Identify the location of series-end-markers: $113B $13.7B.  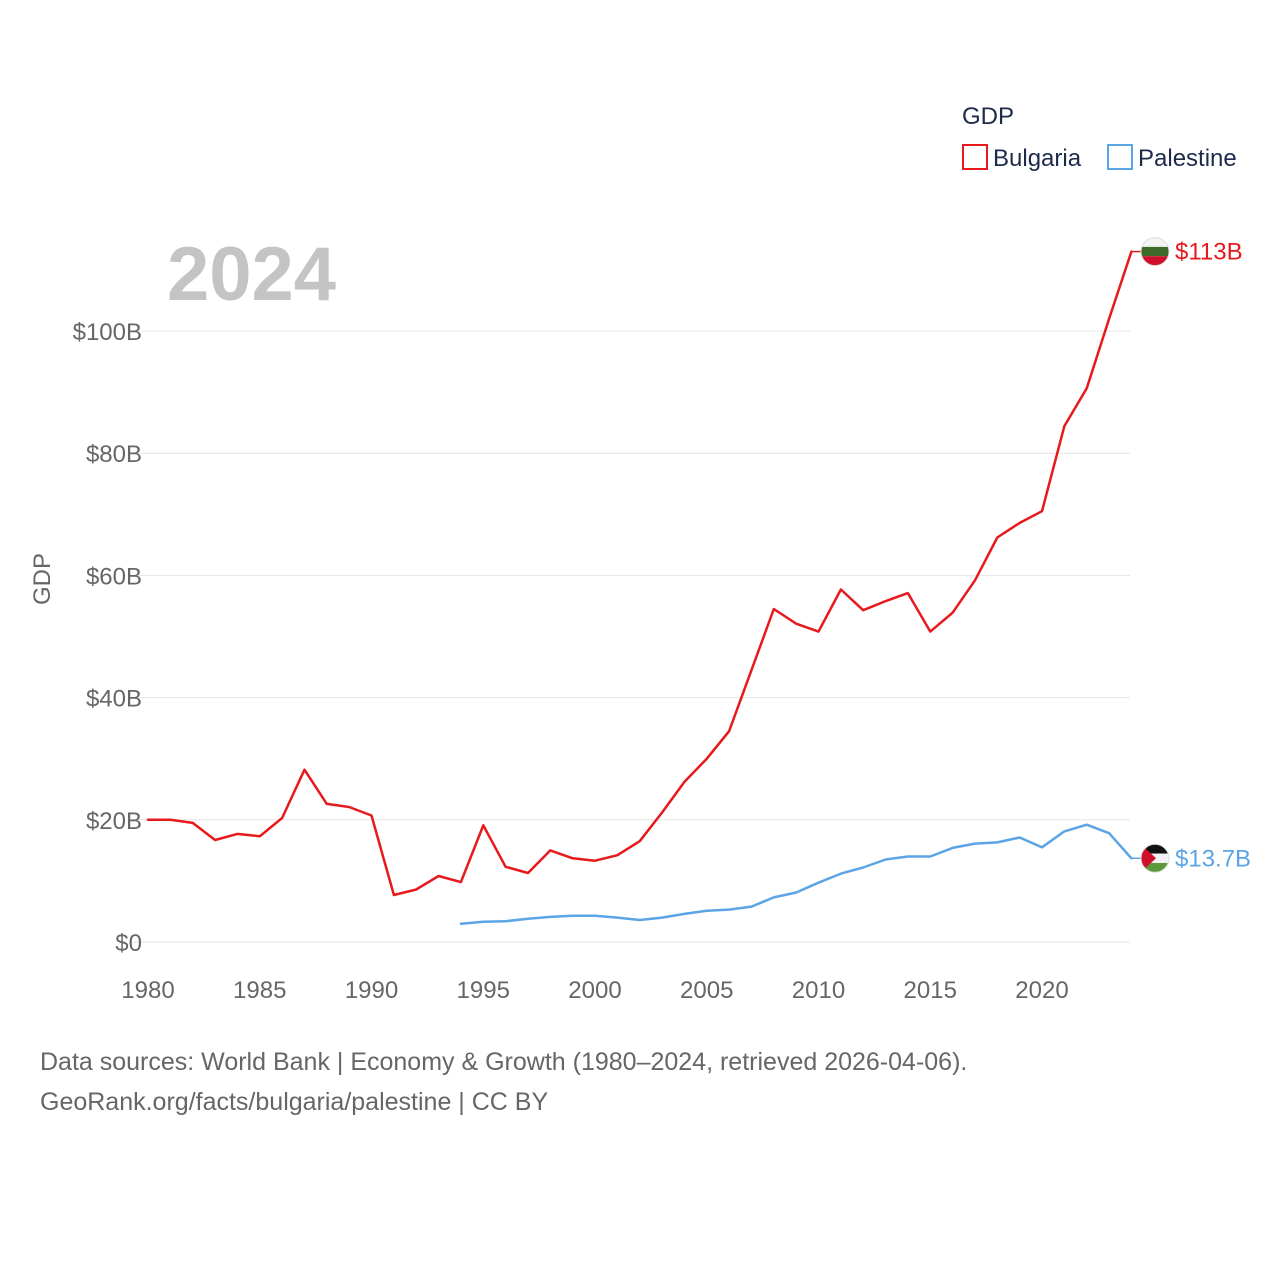
(1191, 555).